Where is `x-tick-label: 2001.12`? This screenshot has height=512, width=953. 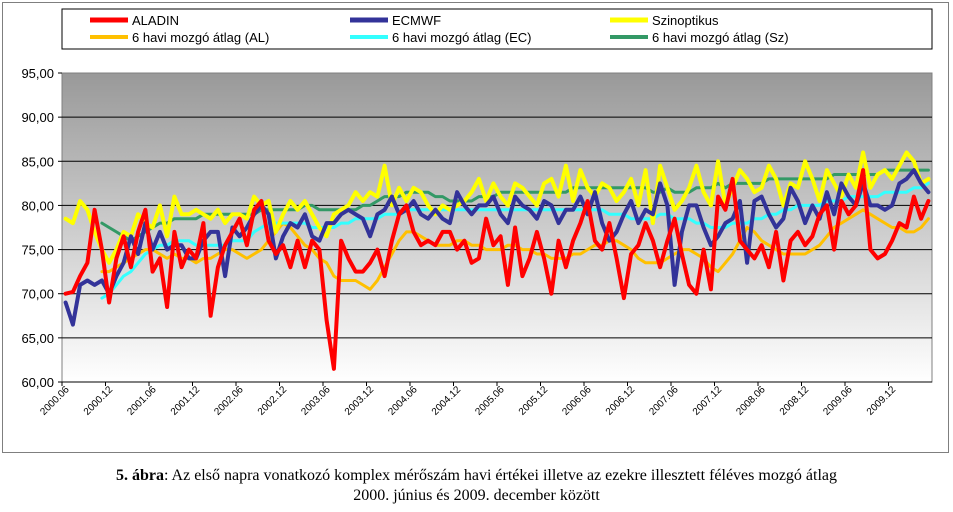
x-tick-label: 2001.12 is located at coordinates (186, 401).